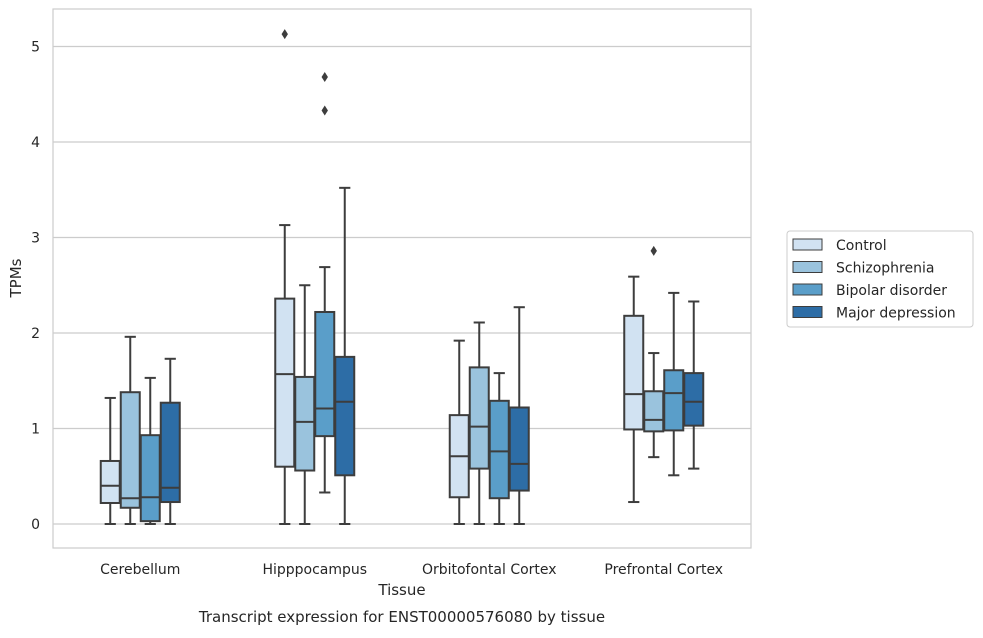 The width and height of the screenshot is (983, 638). Describe the element at coordinates (35, 287) in the screenshot. I see `y-axis-ticks: 0 1 2 3 4 5` at that location.